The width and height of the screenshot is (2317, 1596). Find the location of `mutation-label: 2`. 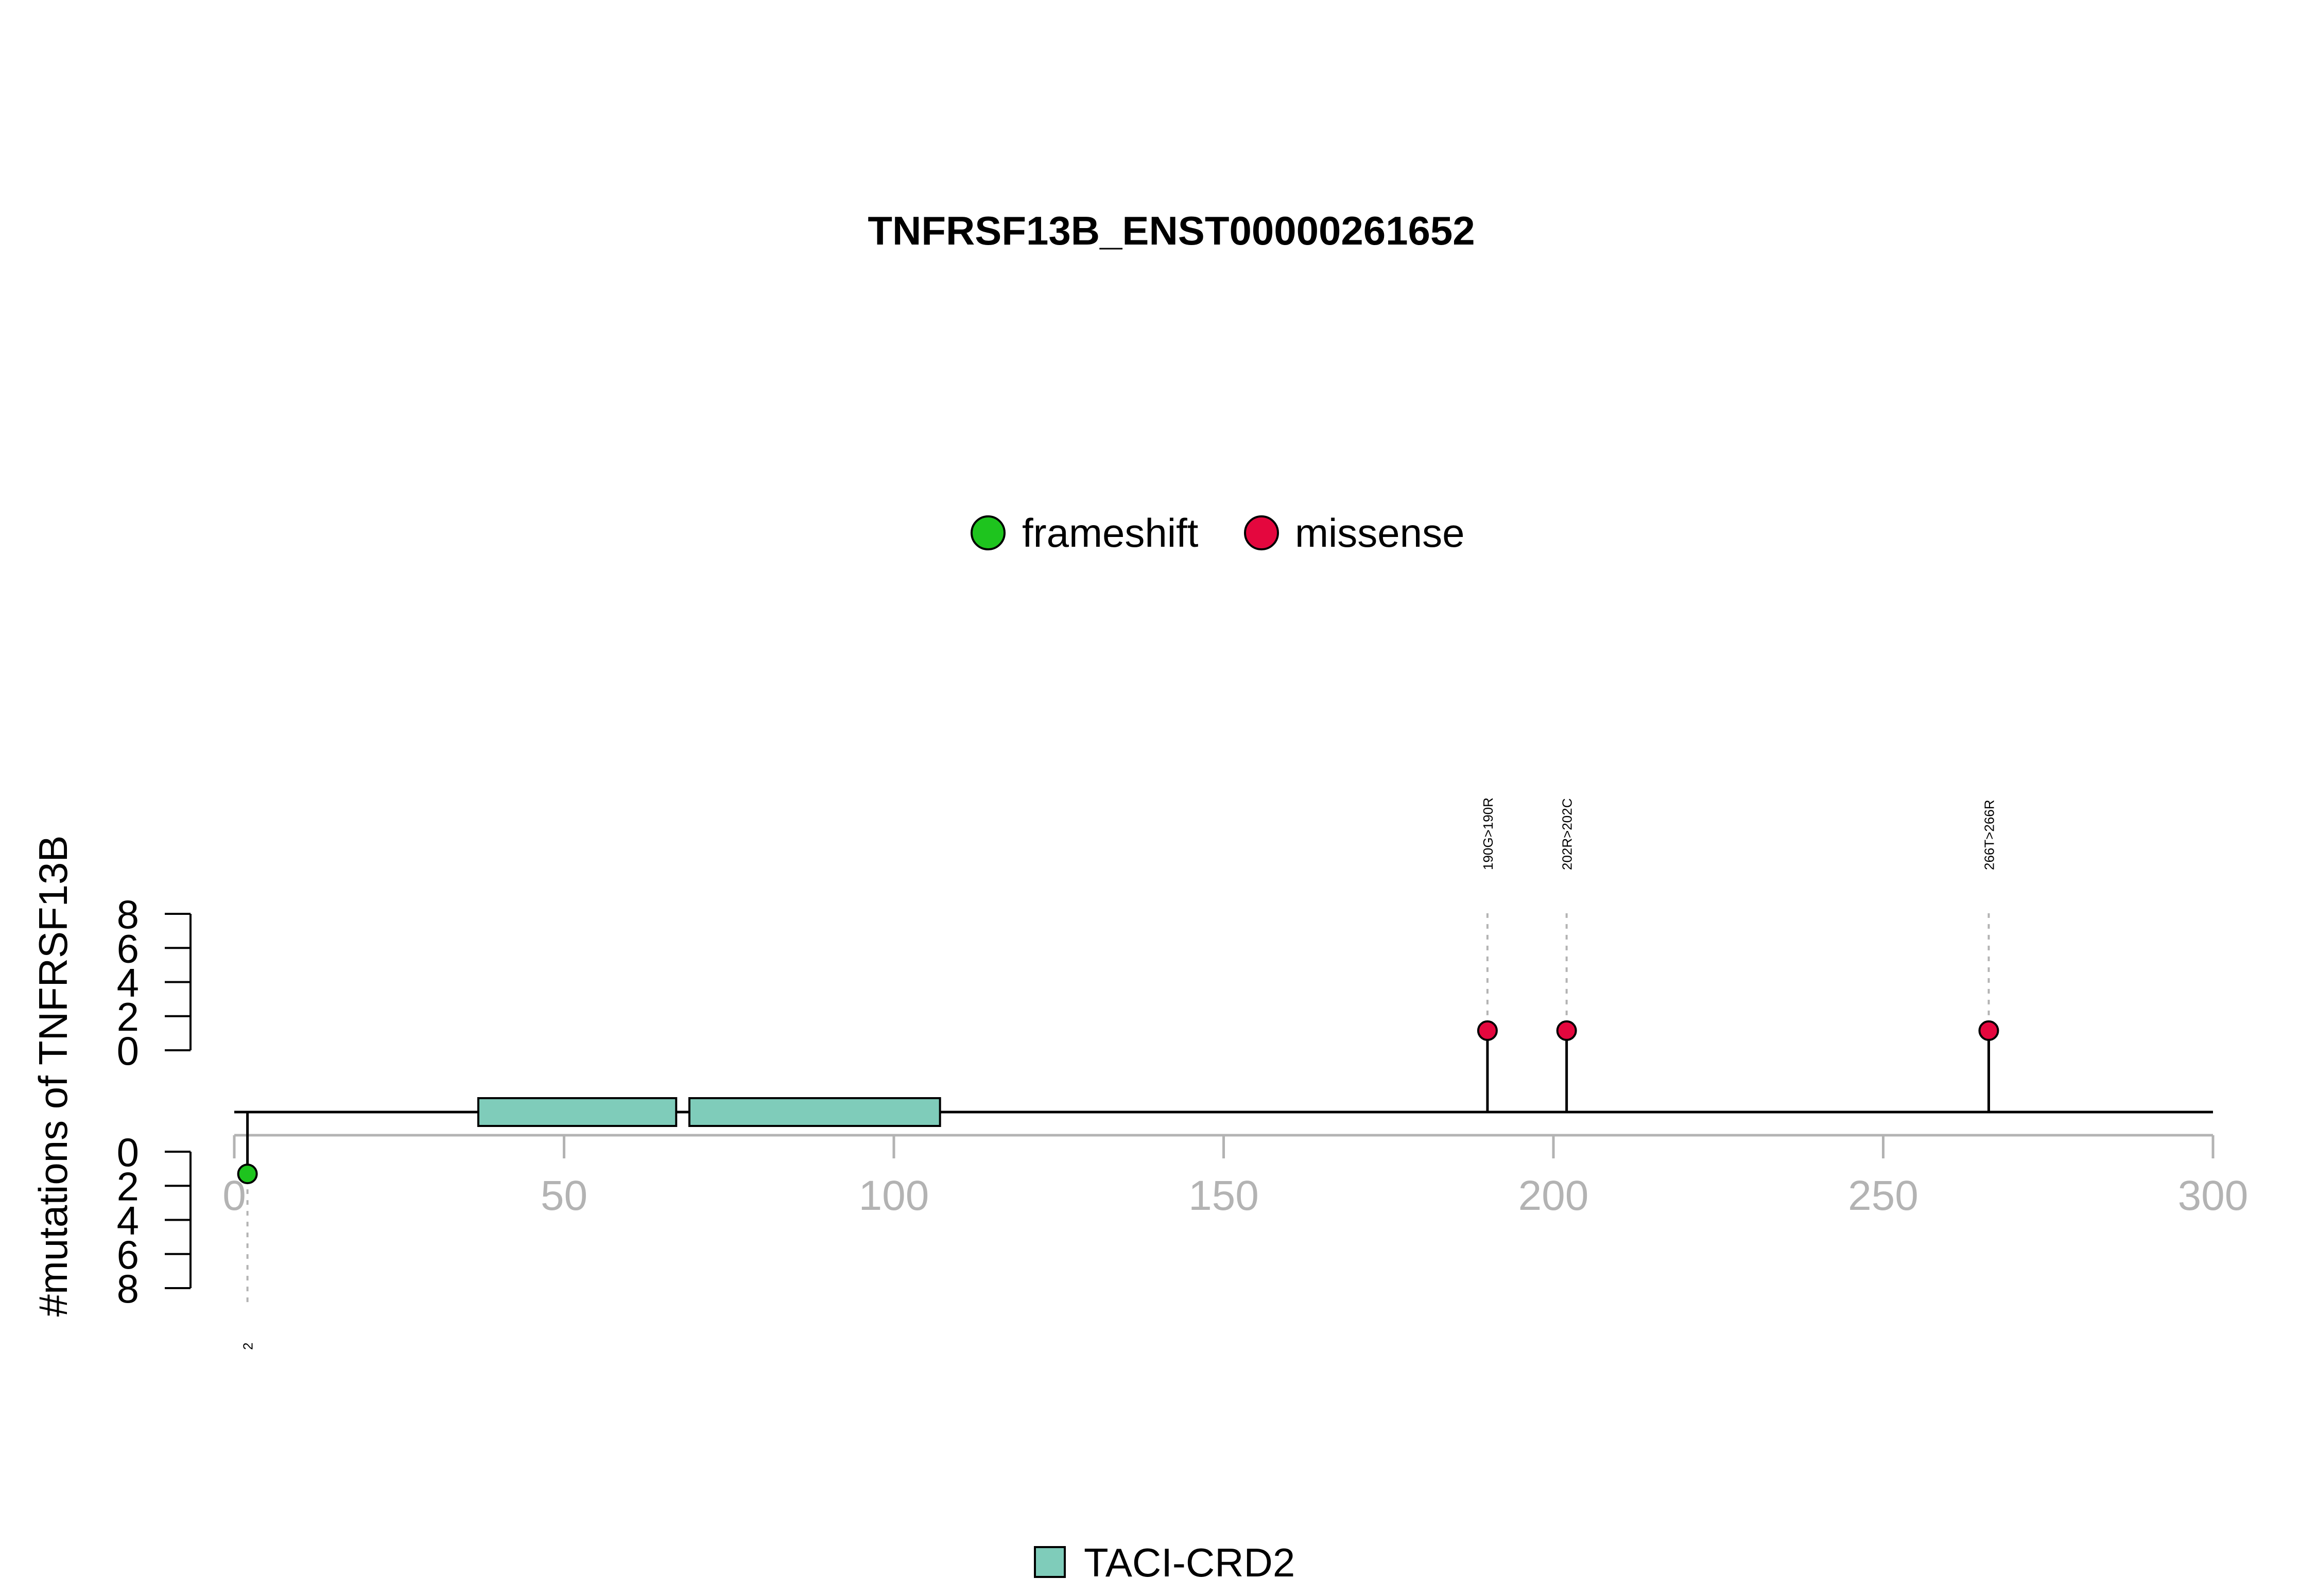

mutation-label: 2 is located at coordinates (248, 1346).